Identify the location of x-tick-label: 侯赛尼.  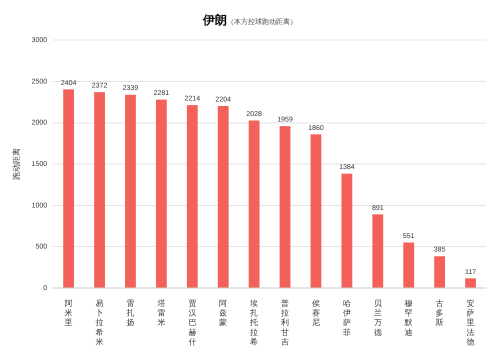
(316, 313).